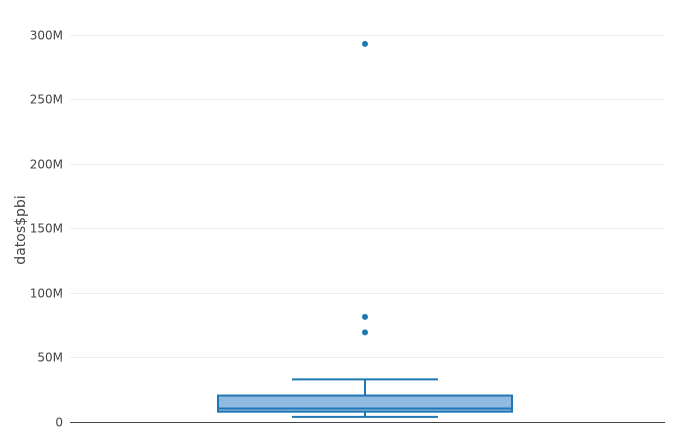 This screenshot has height=440, width=678. I want to click on y-tick-label: 200M, so click(46, 165).